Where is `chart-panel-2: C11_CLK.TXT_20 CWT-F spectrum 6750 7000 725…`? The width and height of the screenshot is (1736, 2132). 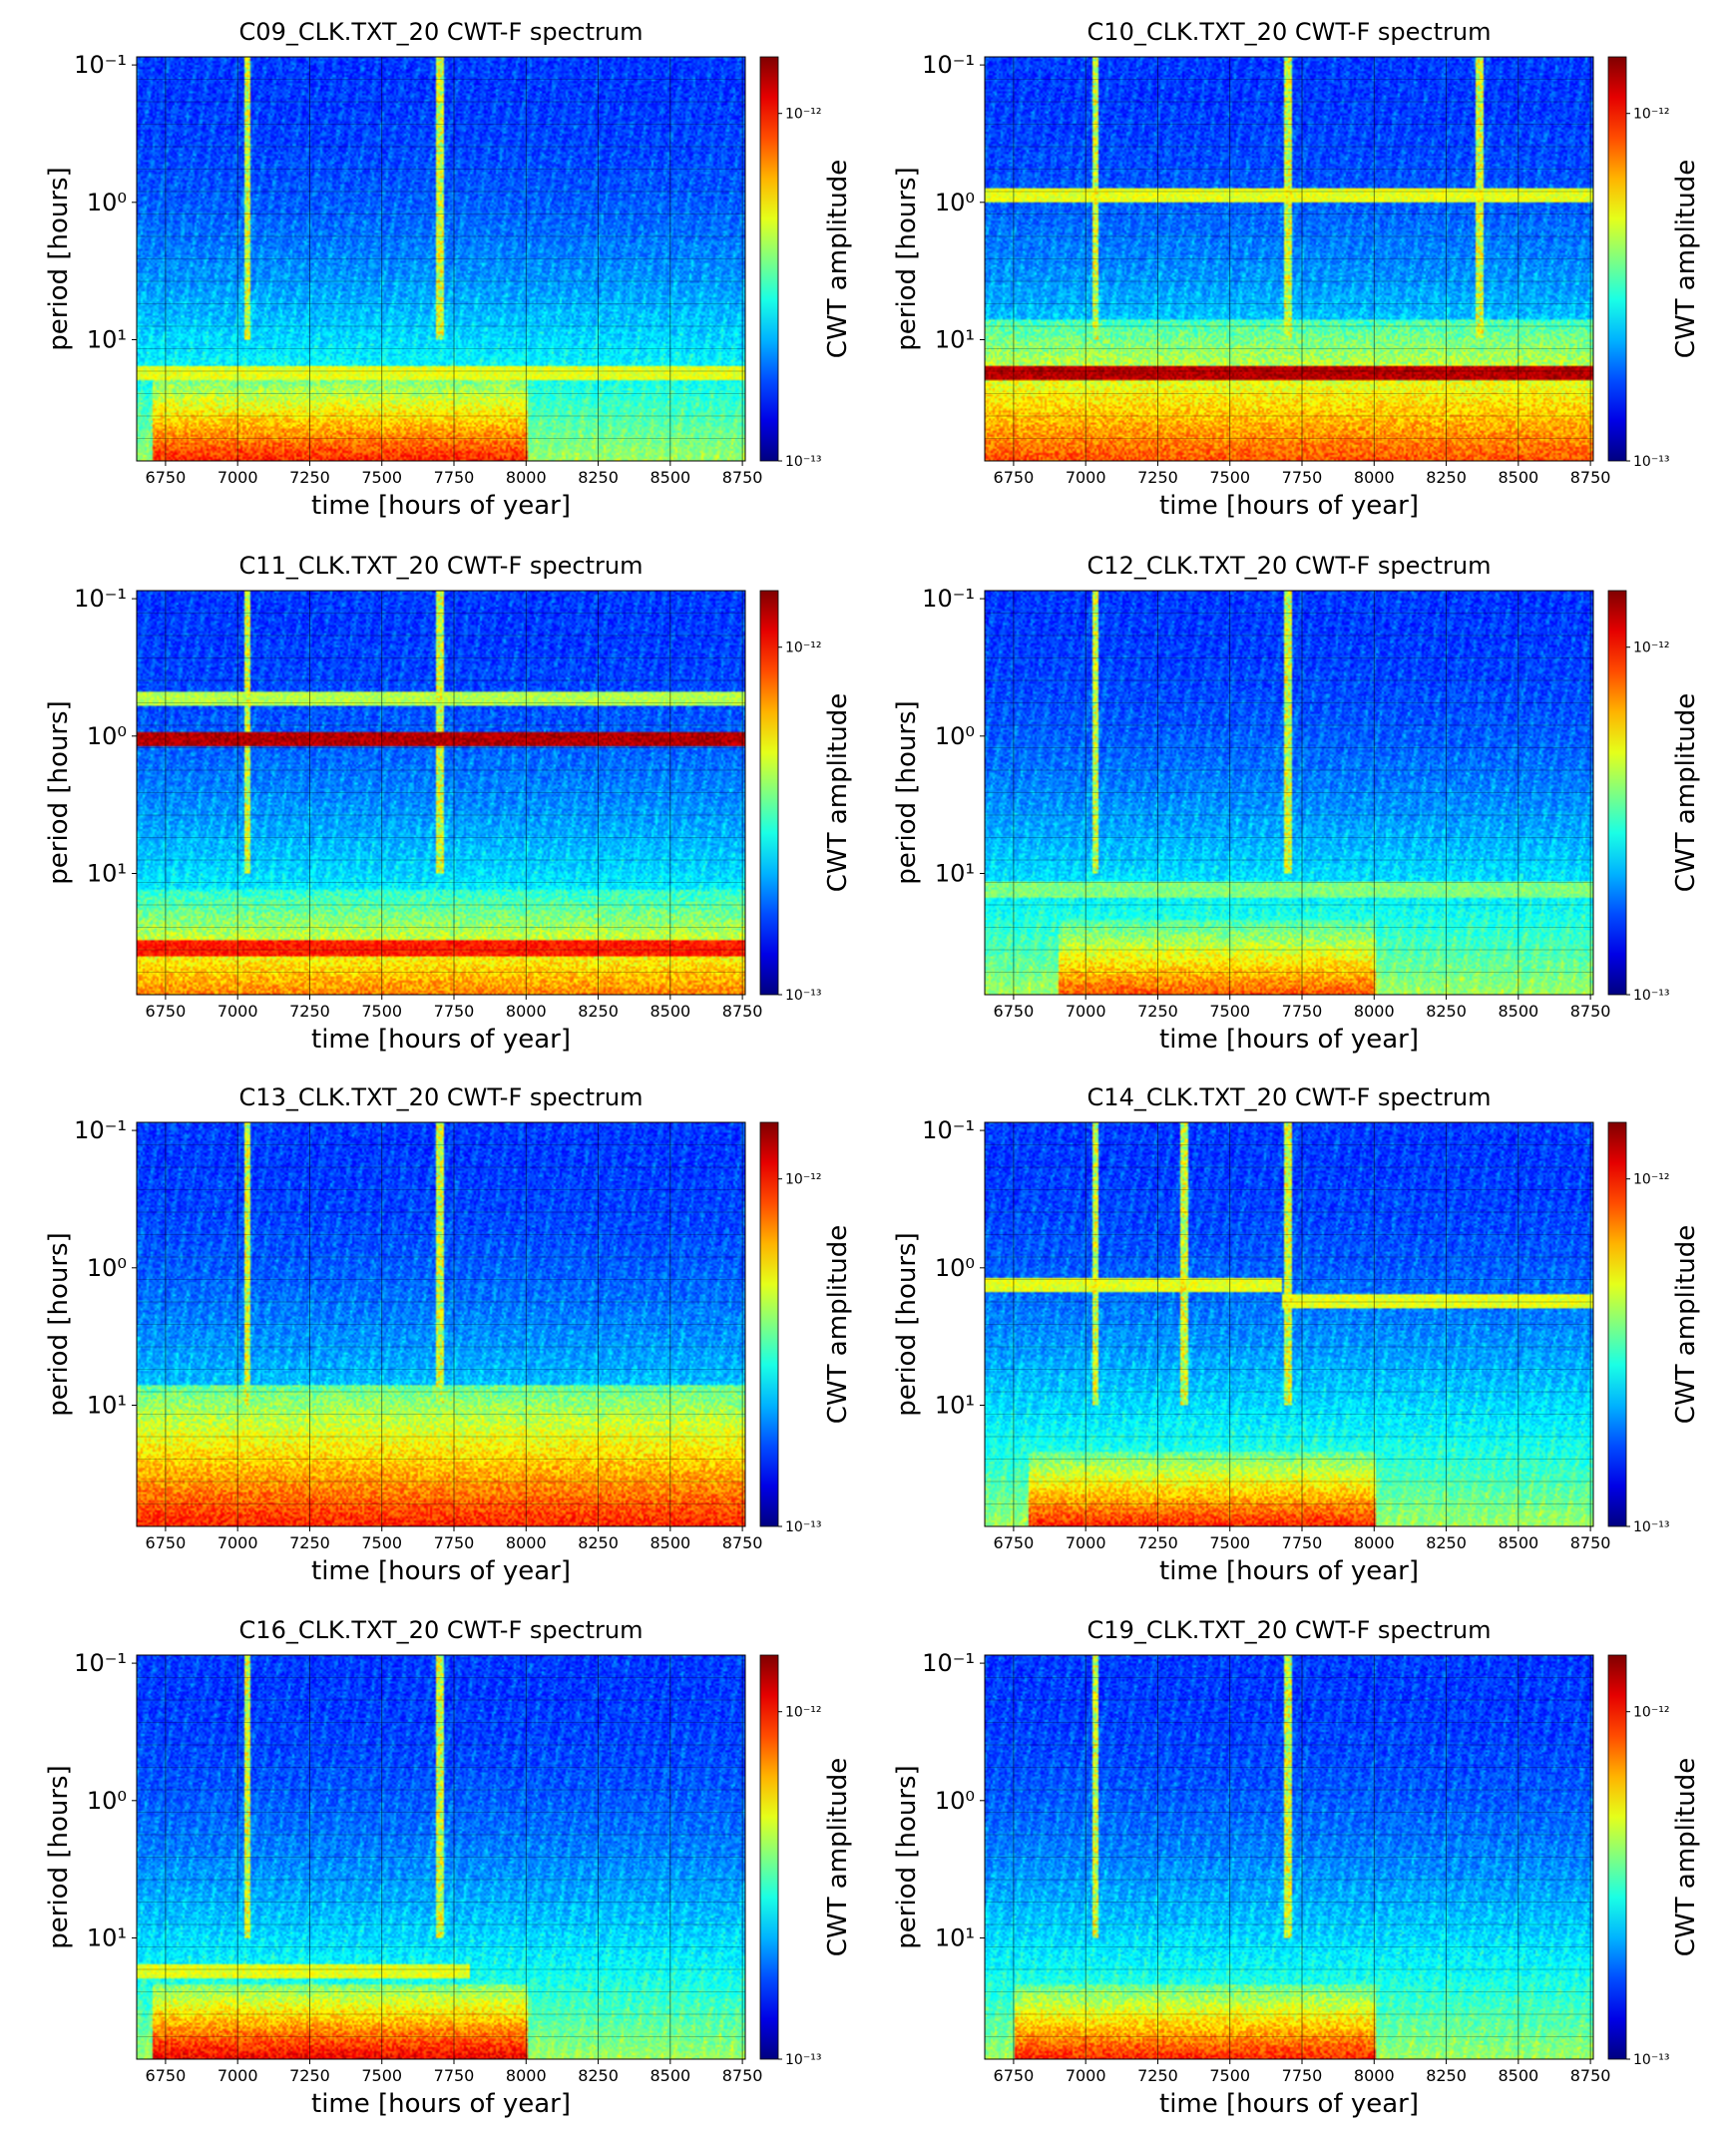 chart-panel-2: C11_CLK.TXT_20 CWT-F spectrum 6750 7000 725… is located at coordinates (448, 803).